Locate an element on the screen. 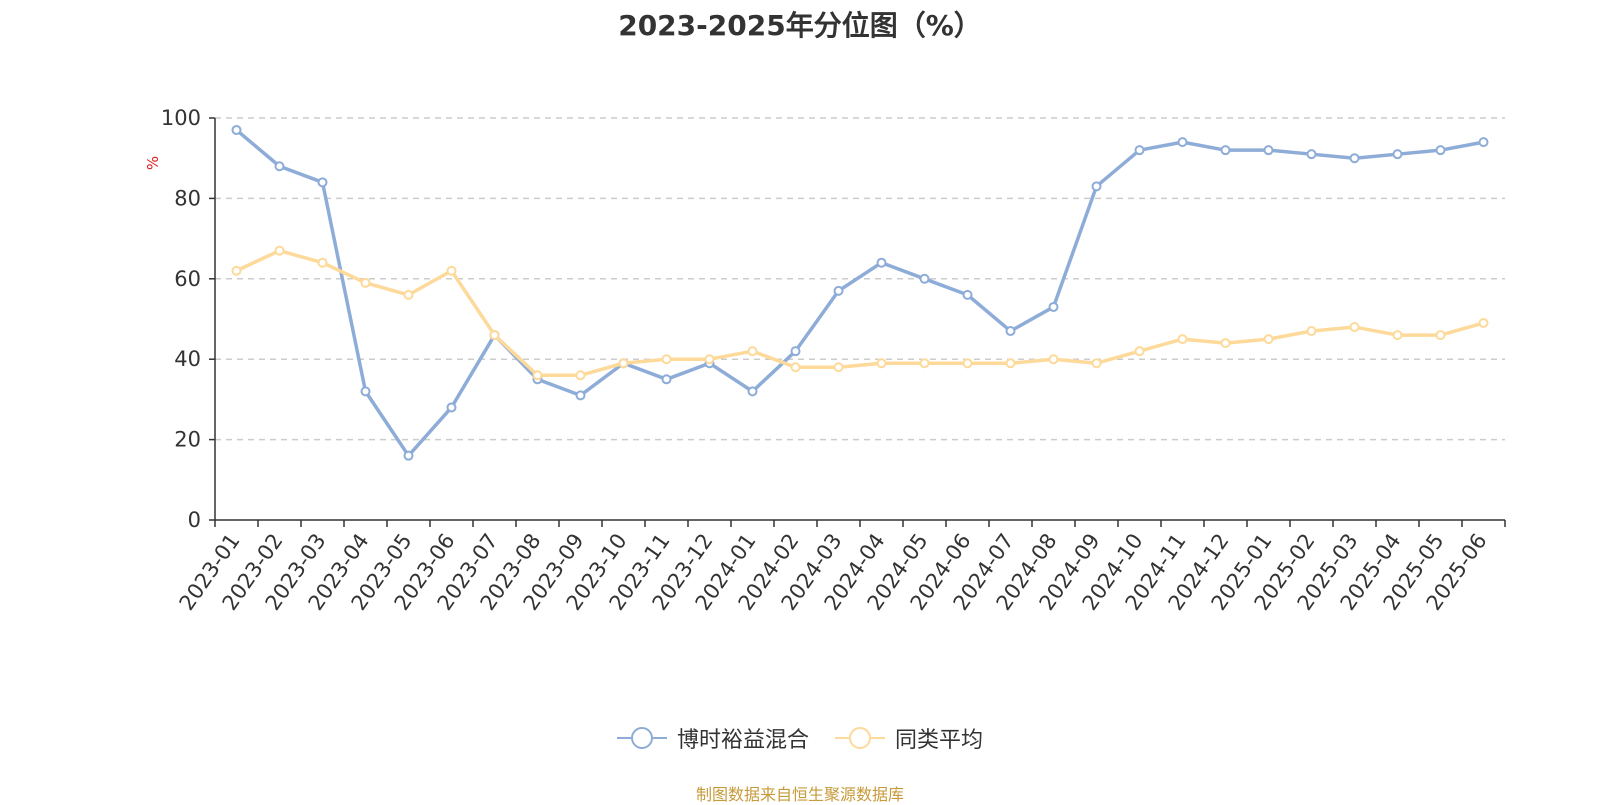  y-tick-label: 60 is located at coordinates (187, 279).